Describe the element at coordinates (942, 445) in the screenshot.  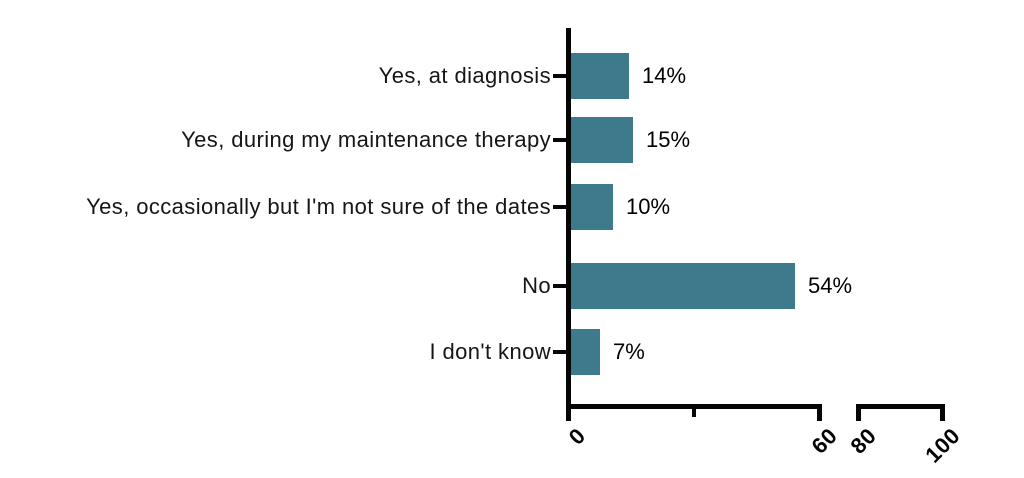
I see `x-tick-label: 100` at that location.